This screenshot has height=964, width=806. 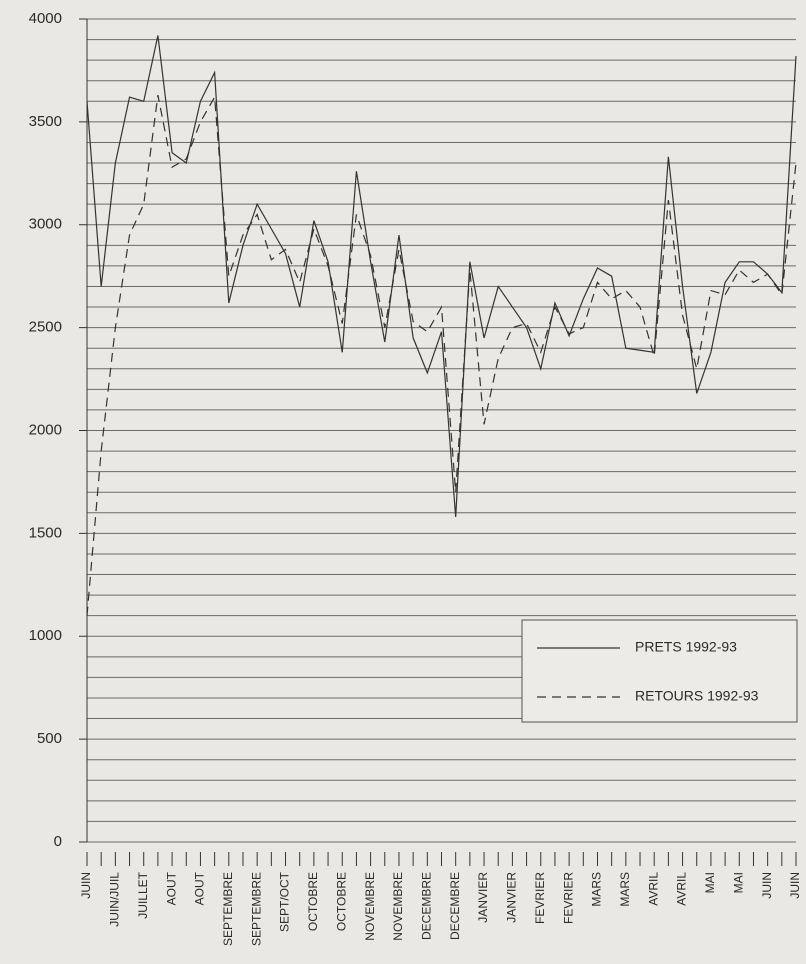 I want to click on legend-label: RETOURS 1992-93, so click(x=697, y=696).